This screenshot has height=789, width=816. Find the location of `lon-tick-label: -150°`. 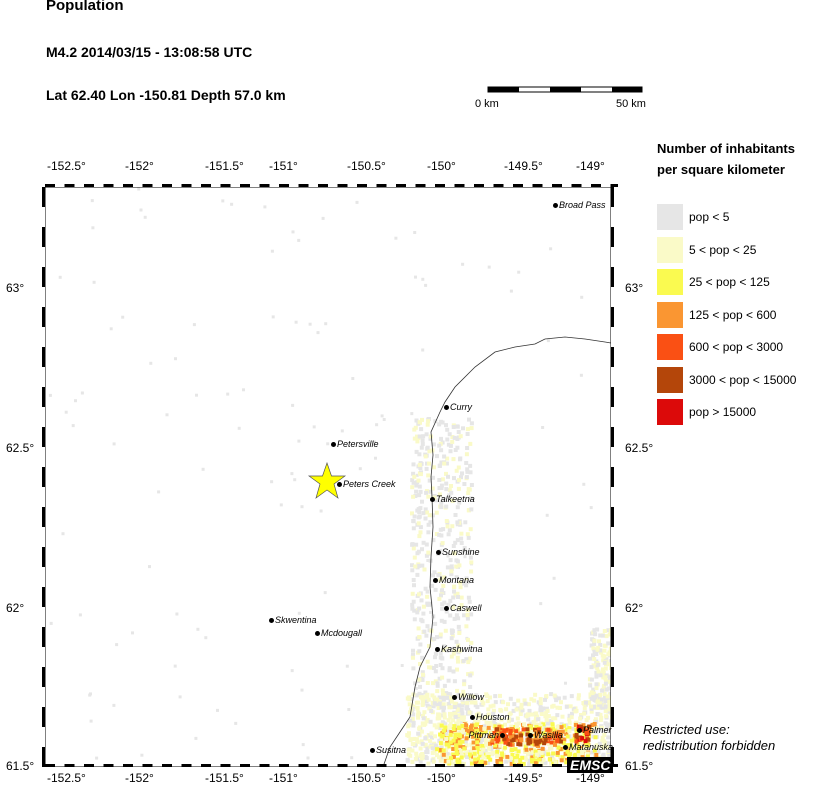

lon-tick-label: -150° is located at coordinates (441, 778).